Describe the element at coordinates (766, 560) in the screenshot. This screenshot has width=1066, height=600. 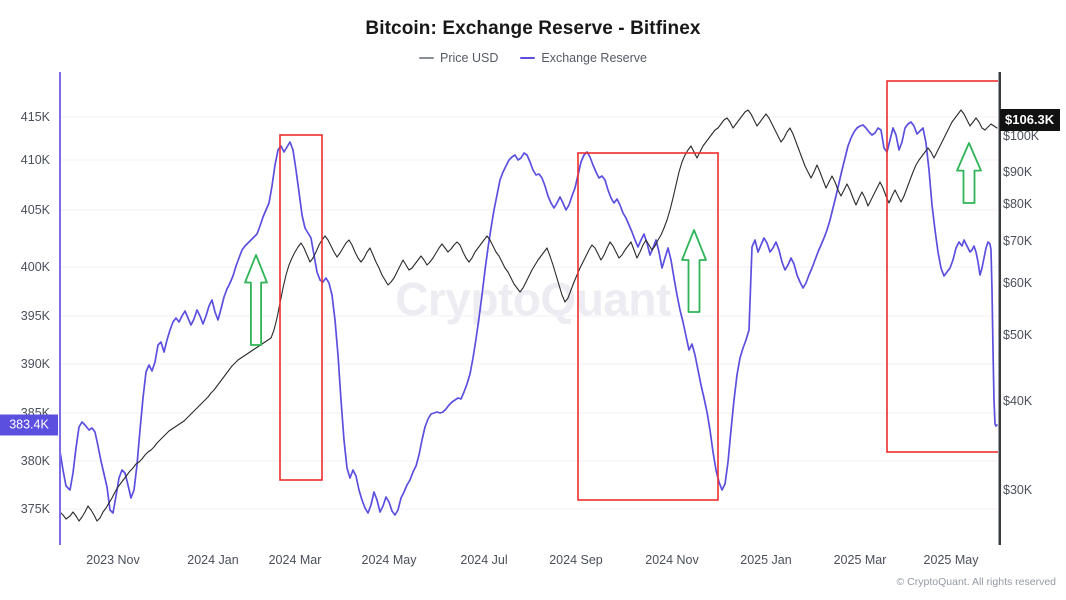
I see `x-axis-tick: 2025 Jan` at that location.